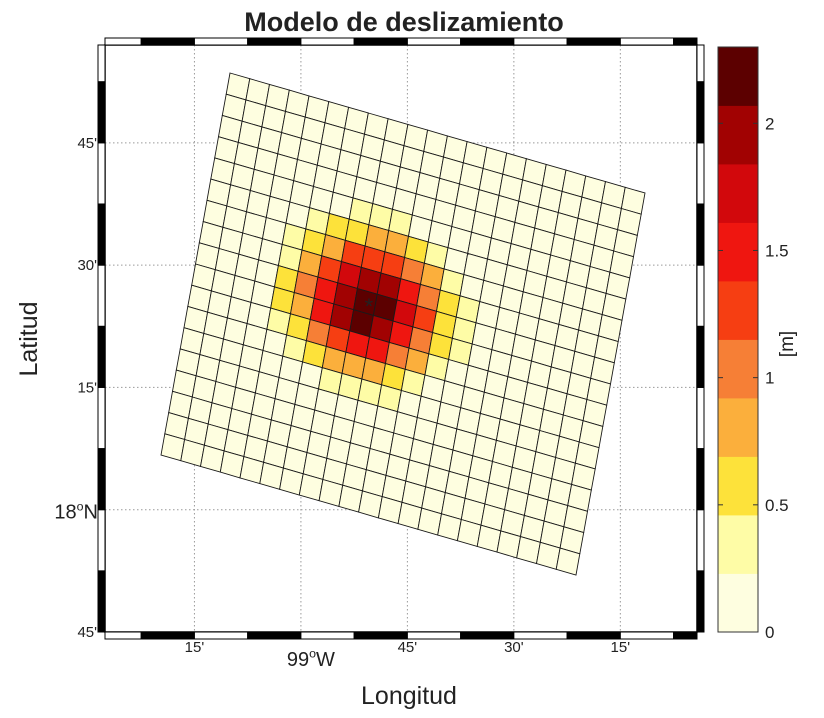  I want to click on y-tick-label: 18oN, so click(76, 511).